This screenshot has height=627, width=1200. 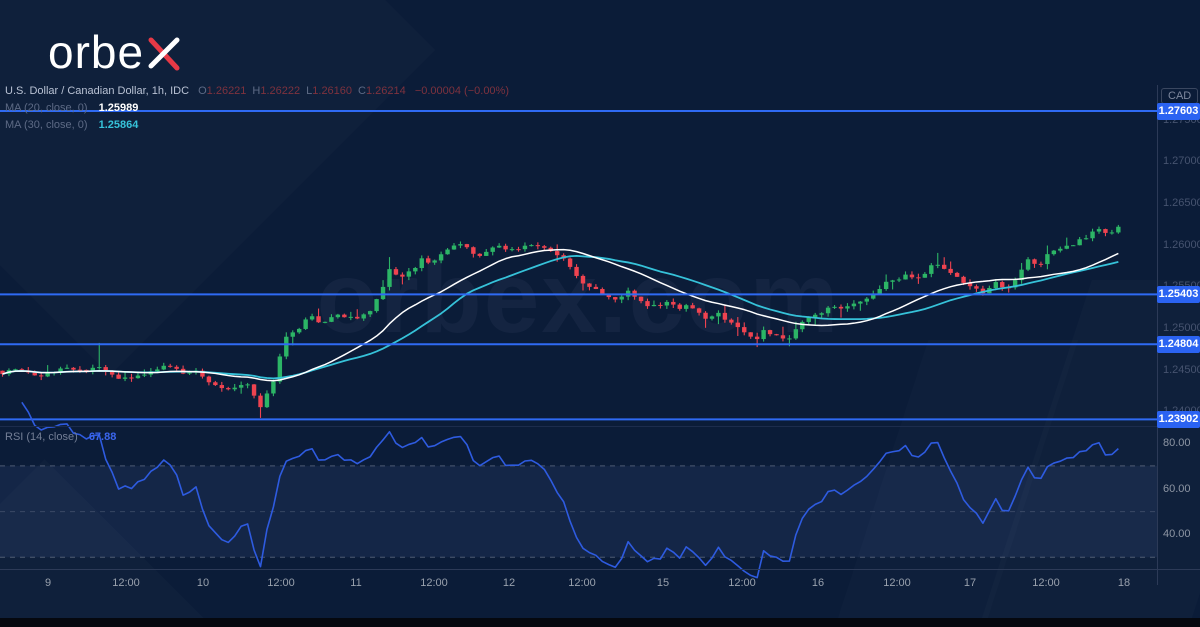 What do you see at coordinates (118, 125) in the screenshot?
I see `ma30-value: 1.25864` at bounding box center [118, 125].